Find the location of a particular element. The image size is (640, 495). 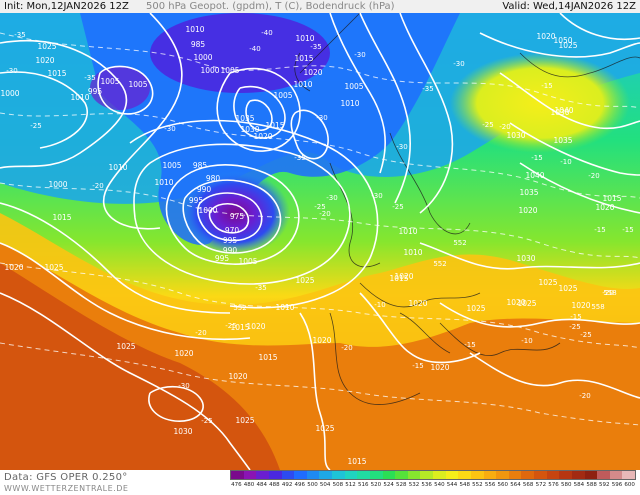

pressure-label: 970 is located at coordinates (232, 230).